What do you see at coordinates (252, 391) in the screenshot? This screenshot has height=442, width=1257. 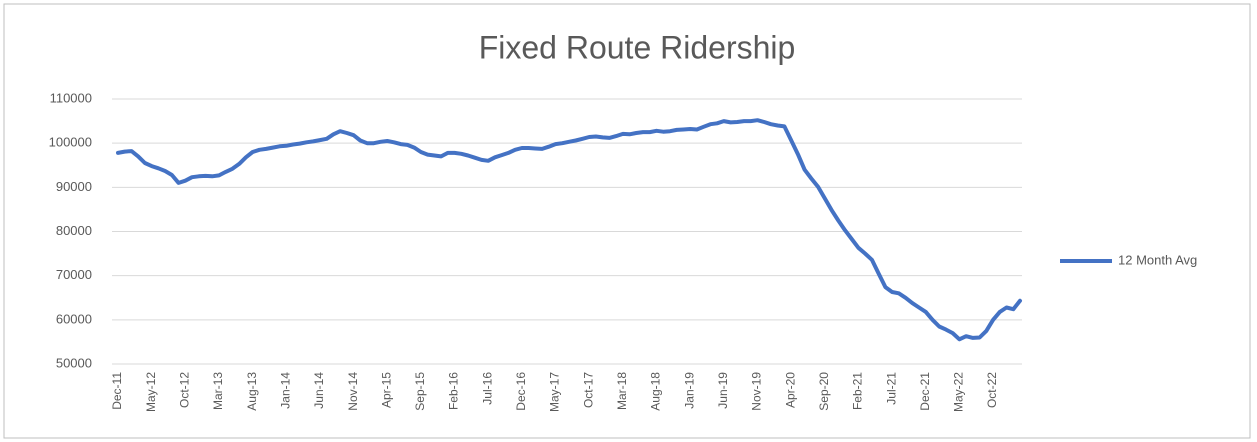 I see `x-tick-label: Aug-13` at bounding box center [252, 391].